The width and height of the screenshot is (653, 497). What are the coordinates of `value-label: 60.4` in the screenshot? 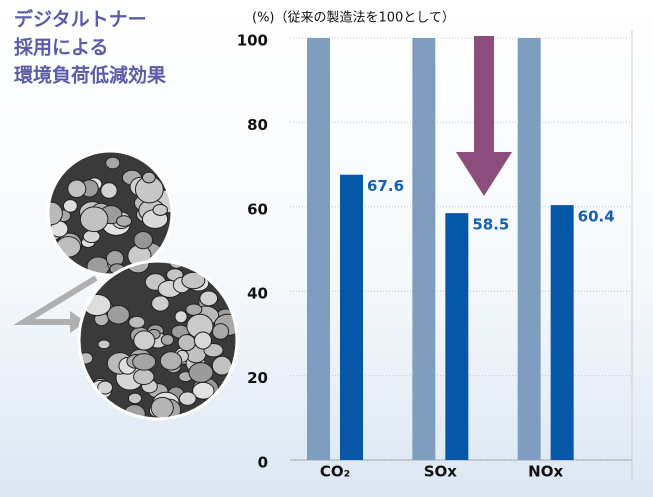 It's located at (596, 217).